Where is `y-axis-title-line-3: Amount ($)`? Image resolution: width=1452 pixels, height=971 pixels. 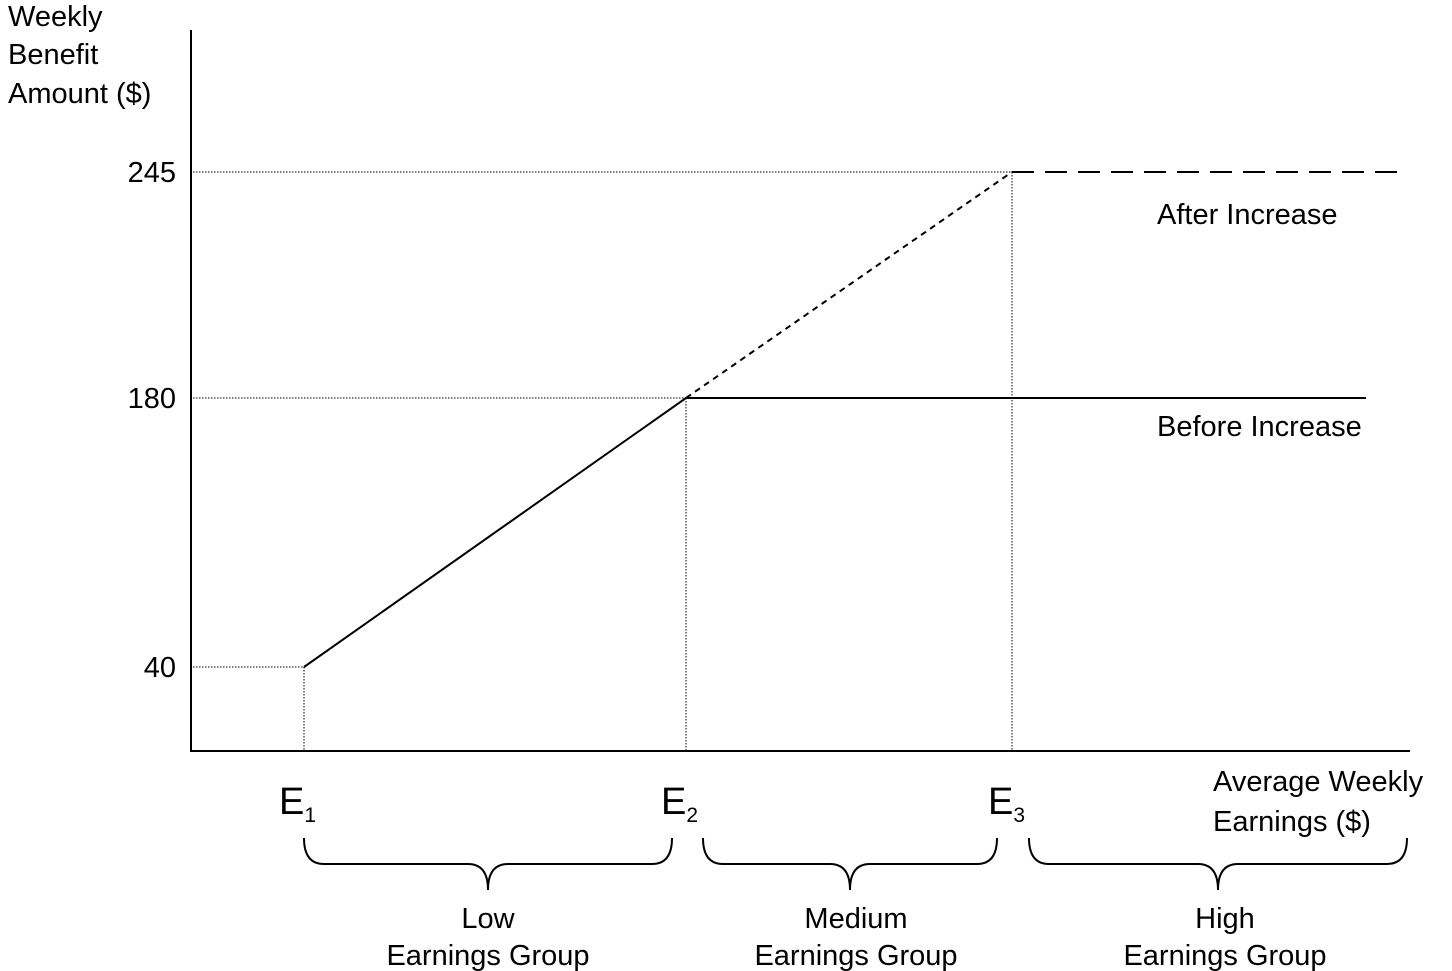 y-axis-title-line-3: Amount ($) is located at coordinates (79, 94).